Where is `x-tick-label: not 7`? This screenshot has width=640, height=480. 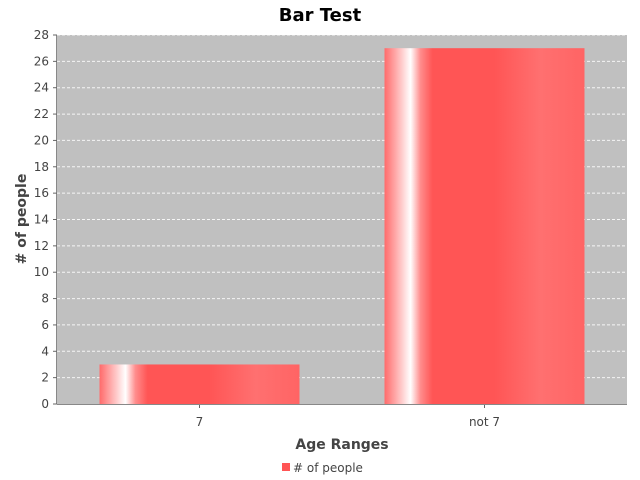 x-tick-label: not 7 is located at coordinates (484, 422).